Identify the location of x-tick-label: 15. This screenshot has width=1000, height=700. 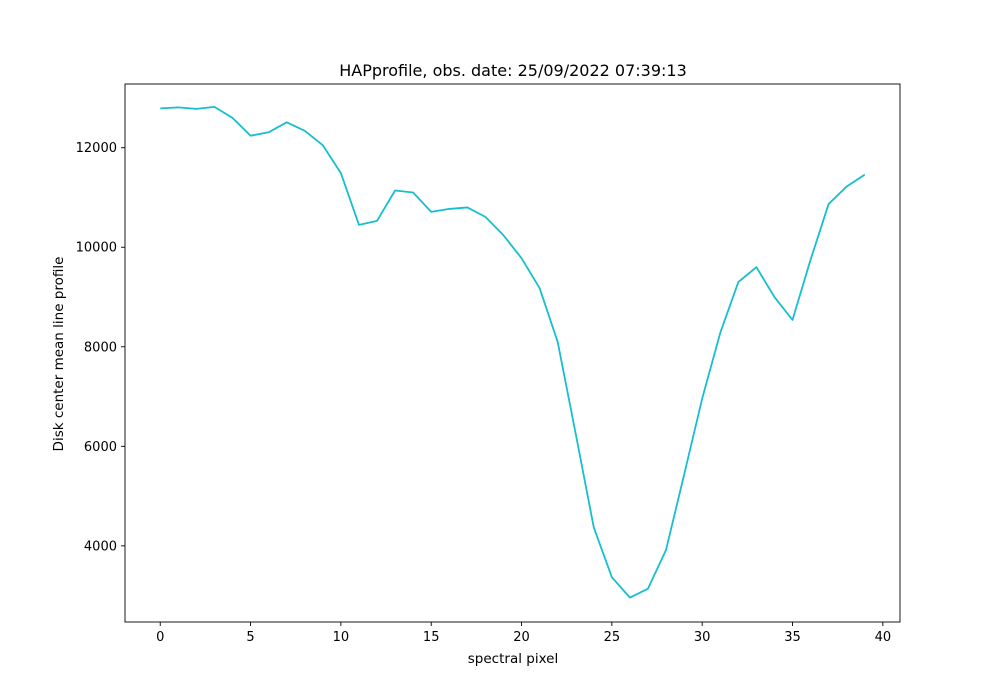
(431, 637).